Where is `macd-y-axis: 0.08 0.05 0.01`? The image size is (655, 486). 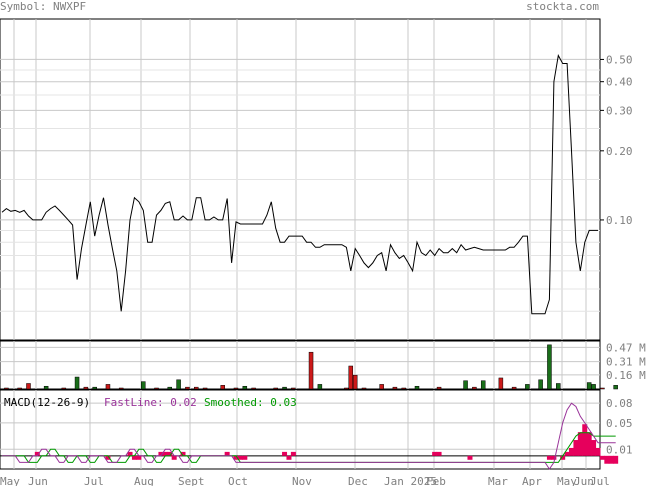
macd-y-axis: 0.08 0.05 0.01 is located at coordinates (619, 426).